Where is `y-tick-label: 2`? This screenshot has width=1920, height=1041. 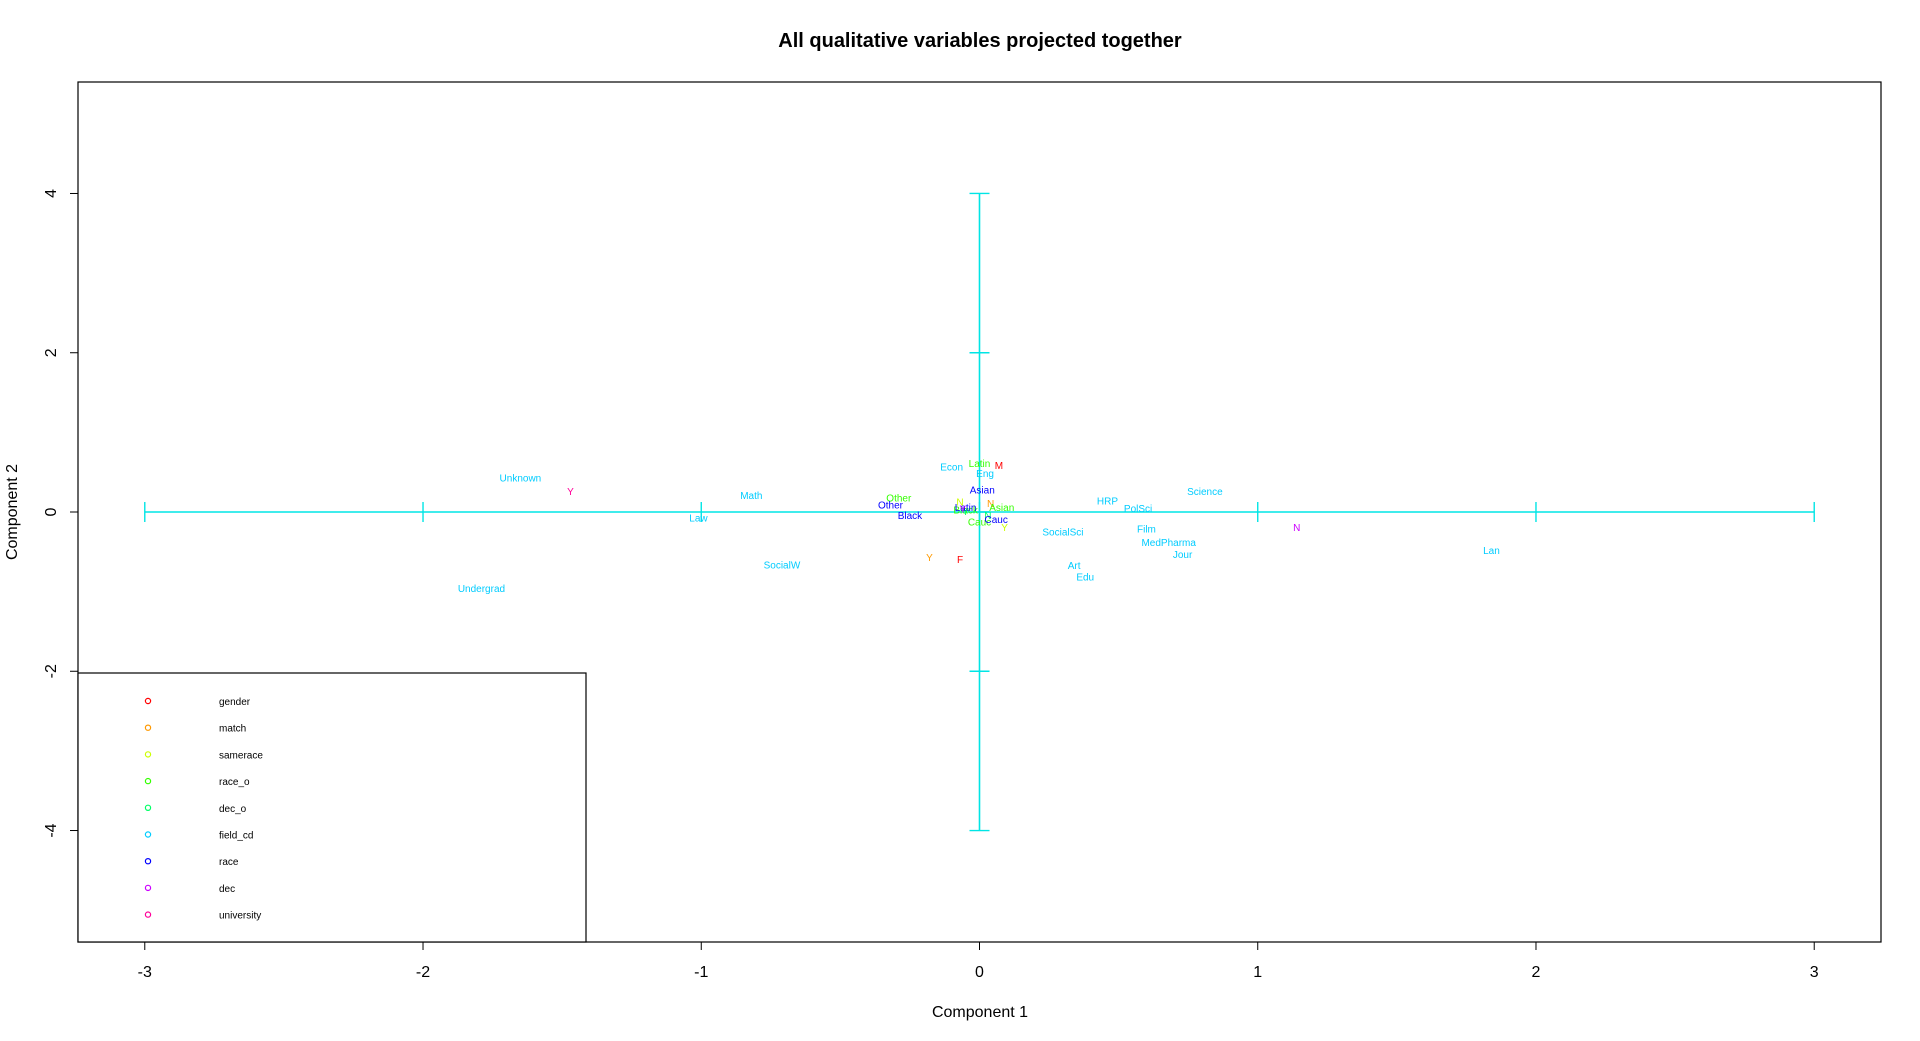 y-tick-label: 2 is located at coordinates (51, 352).